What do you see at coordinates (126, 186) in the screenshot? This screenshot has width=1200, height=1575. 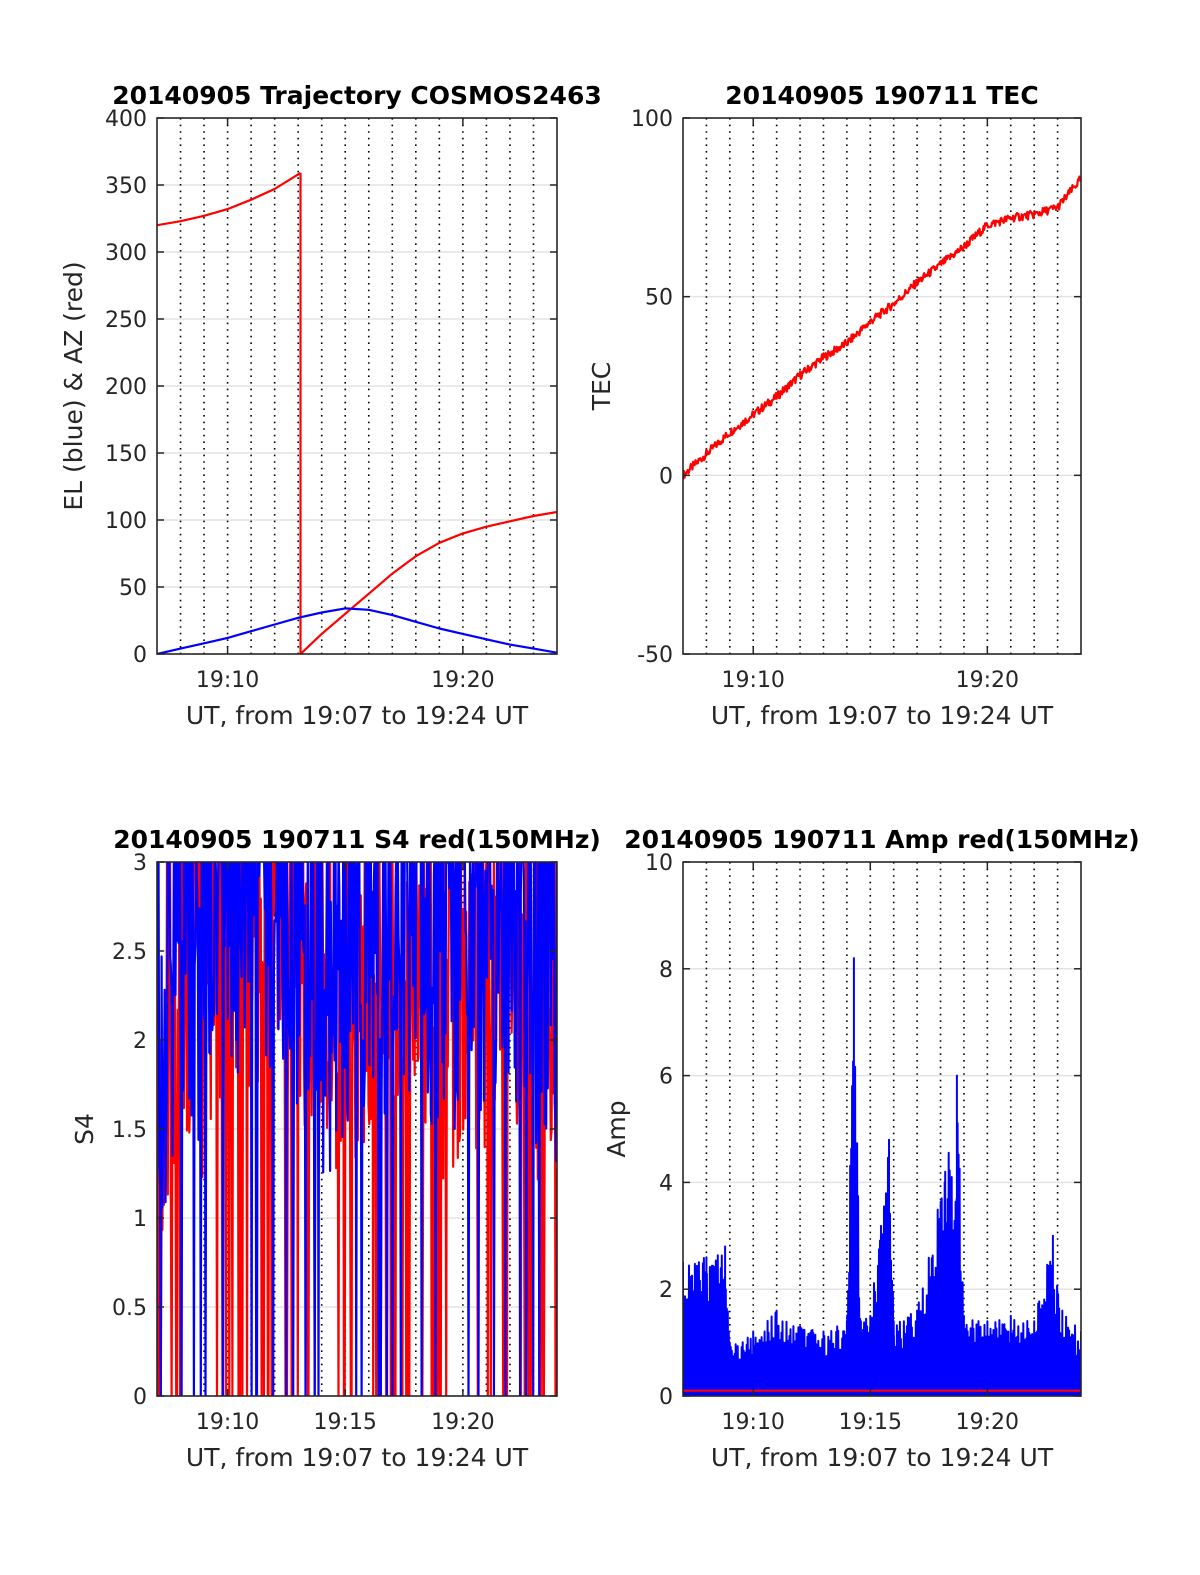 I see `y-tick-label: 350` at bounding box center [126, 186].